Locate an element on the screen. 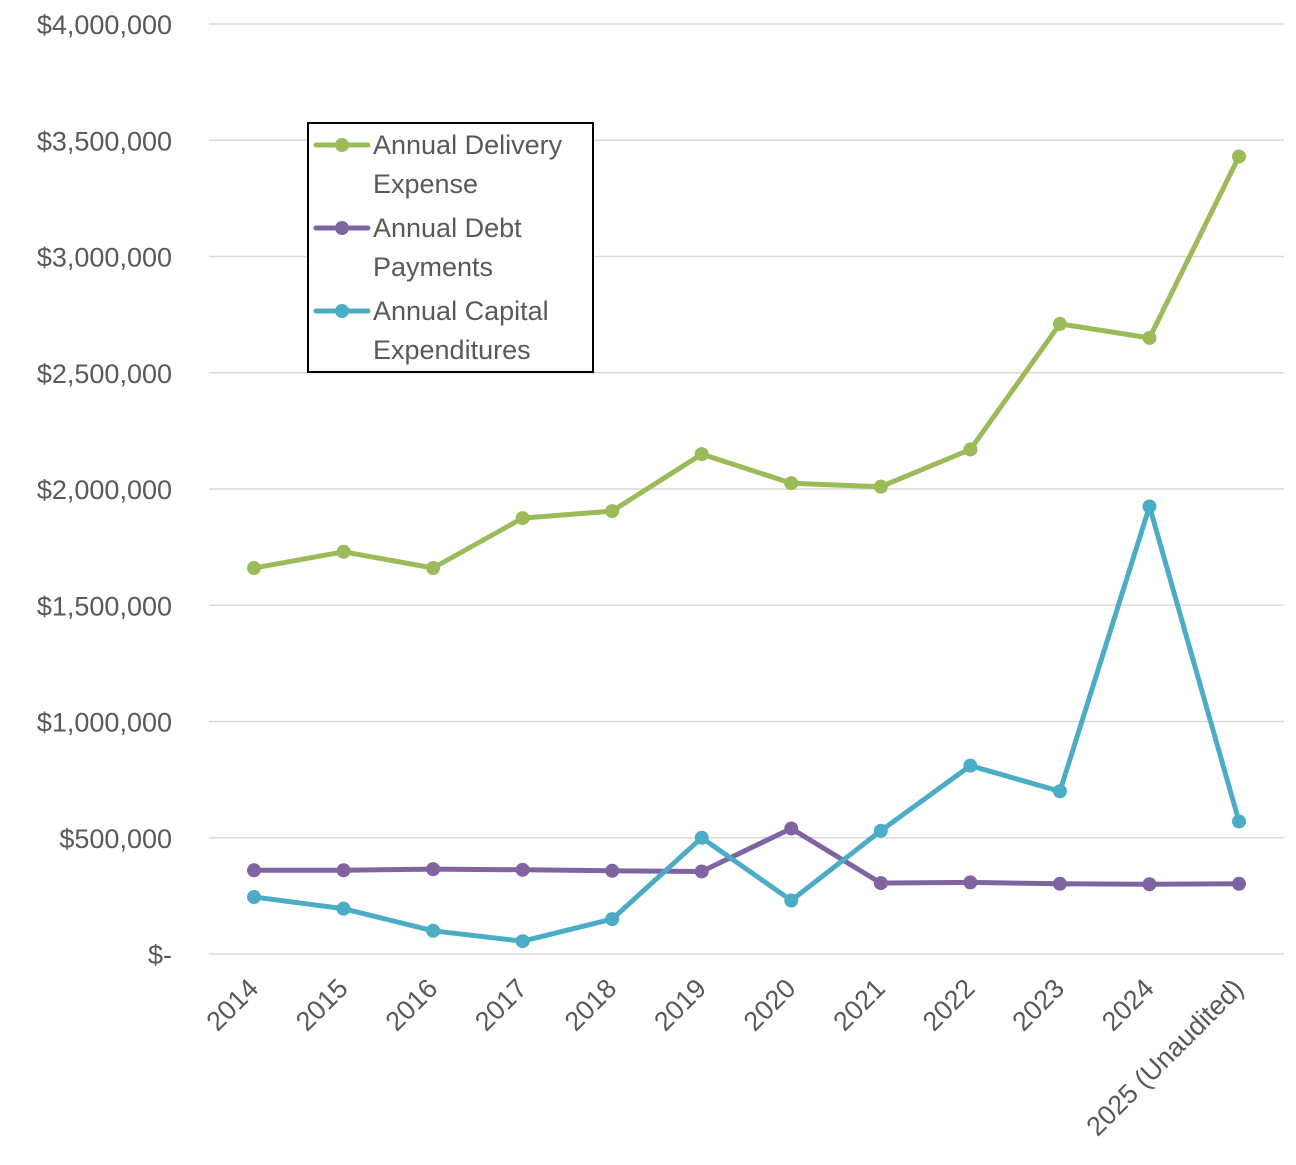 The width and height of the screenshot is (1296, 1165). y-tick-label: $3,000,000 is located at coordinates (104, 258).